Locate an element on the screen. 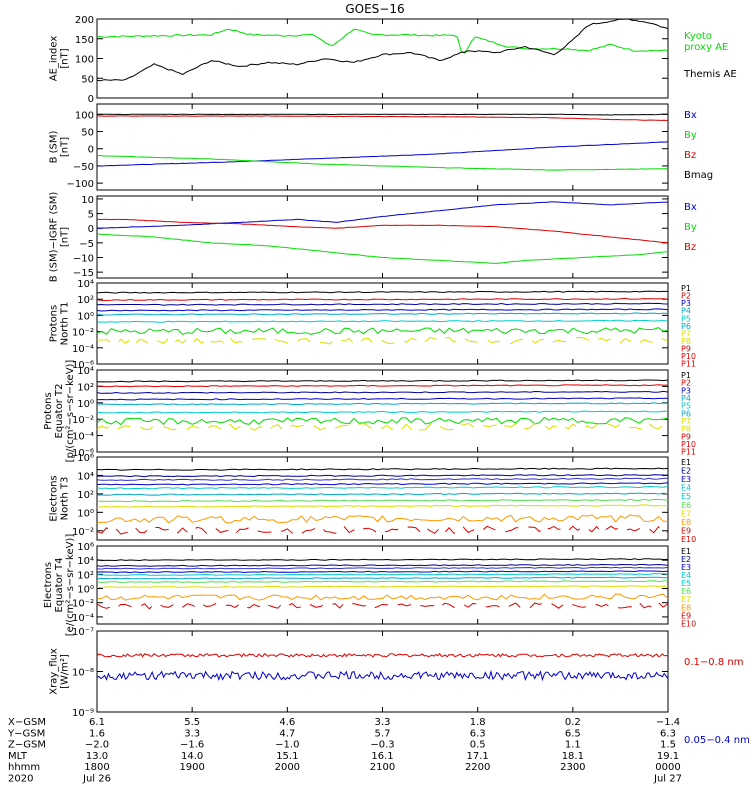  y-axis-label: [p/(cm²−s−sr−keV)] is located at coordinates (70, 411).